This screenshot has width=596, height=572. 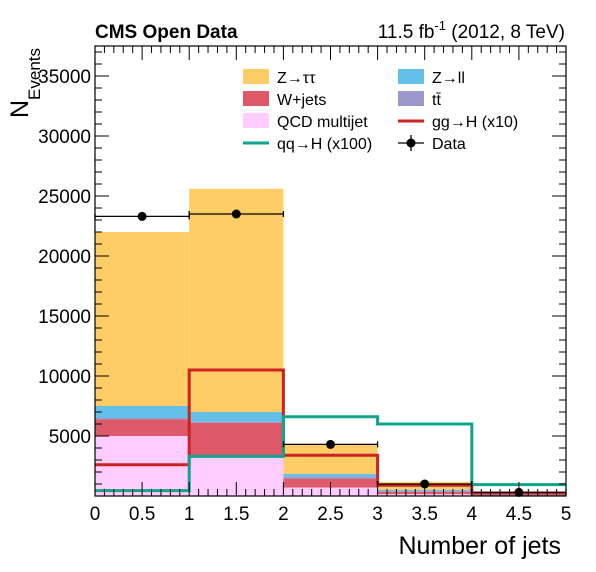 I want to click on legend-label-2: W+jets, so click(x=301, y=100).